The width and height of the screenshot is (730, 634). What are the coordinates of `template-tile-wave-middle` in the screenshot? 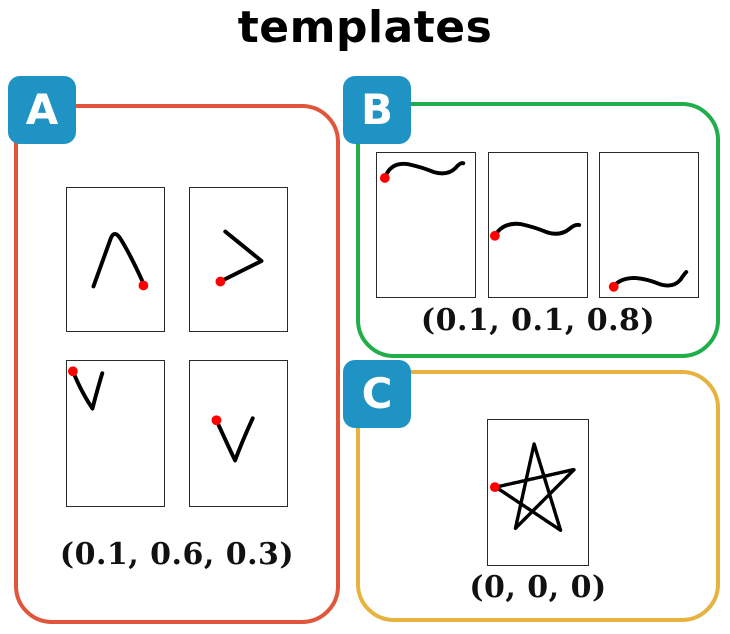 It's located at (538, 225).